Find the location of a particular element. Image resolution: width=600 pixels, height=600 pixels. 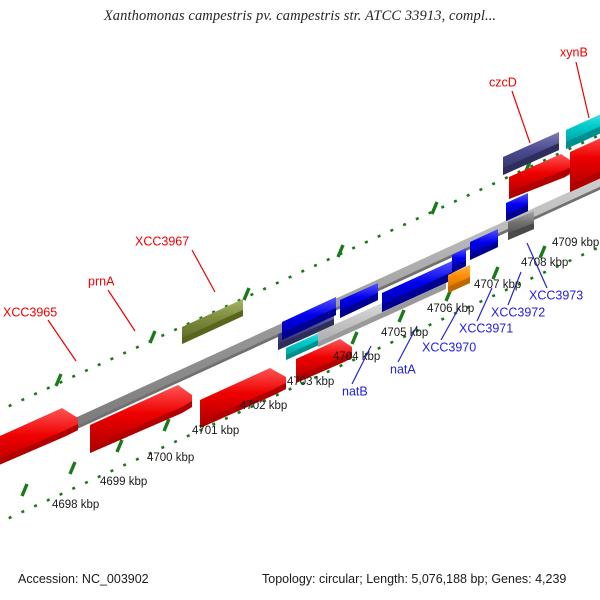

leader-xcc3967 is located at coordinates (203, 271).